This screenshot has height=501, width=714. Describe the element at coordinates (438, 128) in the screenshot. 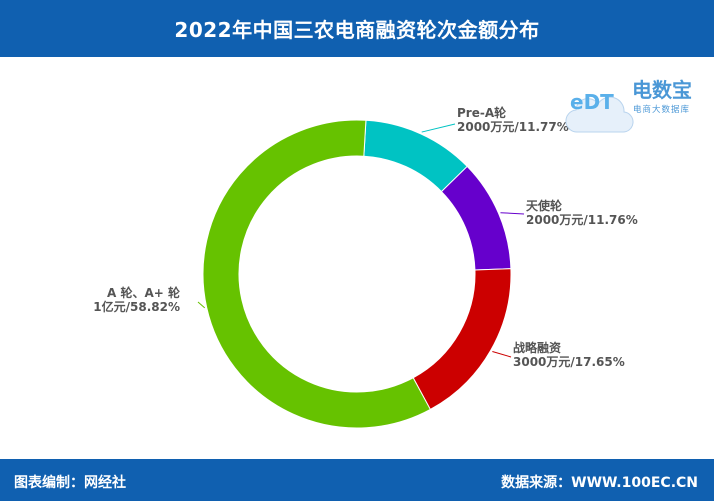

I see `slice-pre-a-leader-line` at that location.